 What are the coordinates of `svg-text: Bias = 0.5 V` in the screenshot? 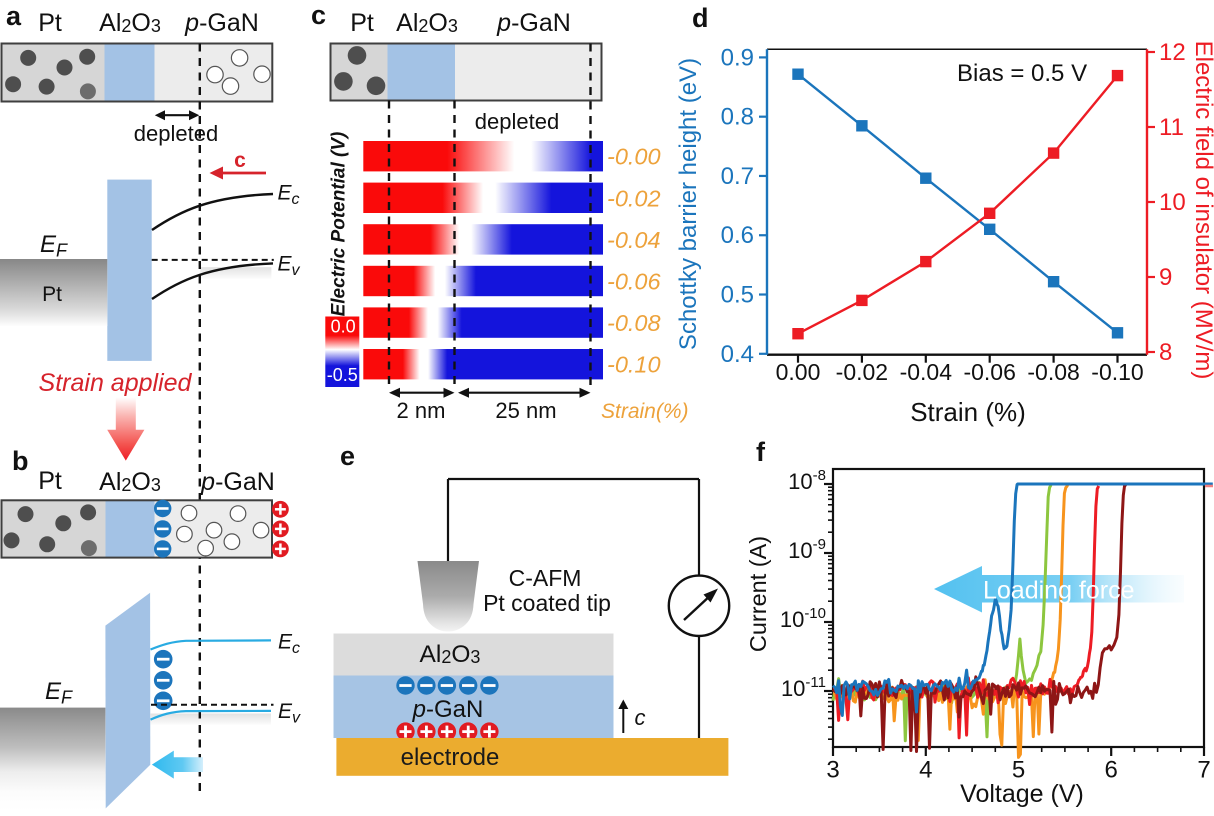 It's located at (1022, 73).